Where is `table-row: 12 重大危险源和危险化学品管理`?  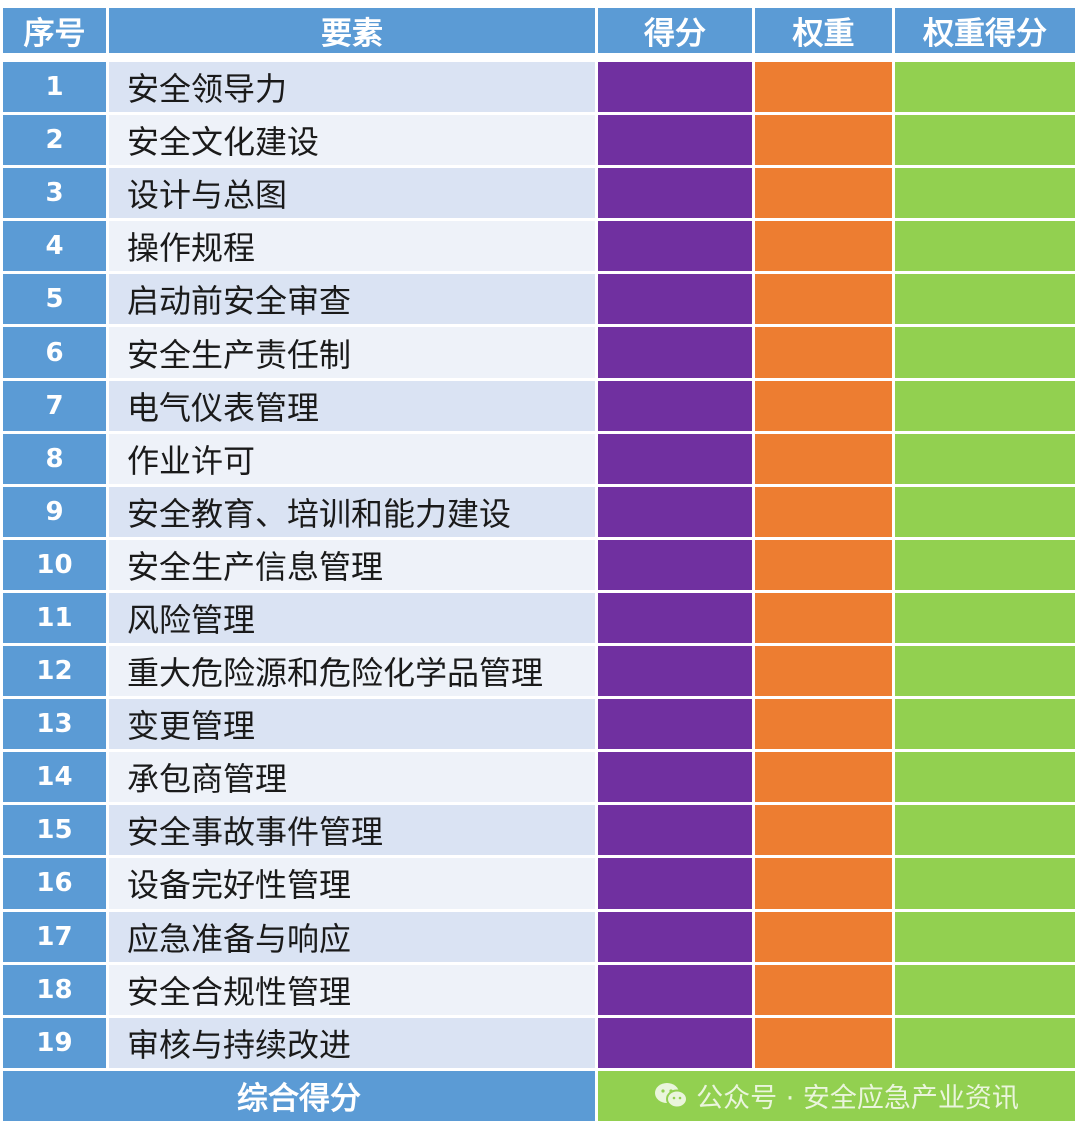 table-row: 12 重大危险源和危险化学品管理 is located at coordinates (539, 673).